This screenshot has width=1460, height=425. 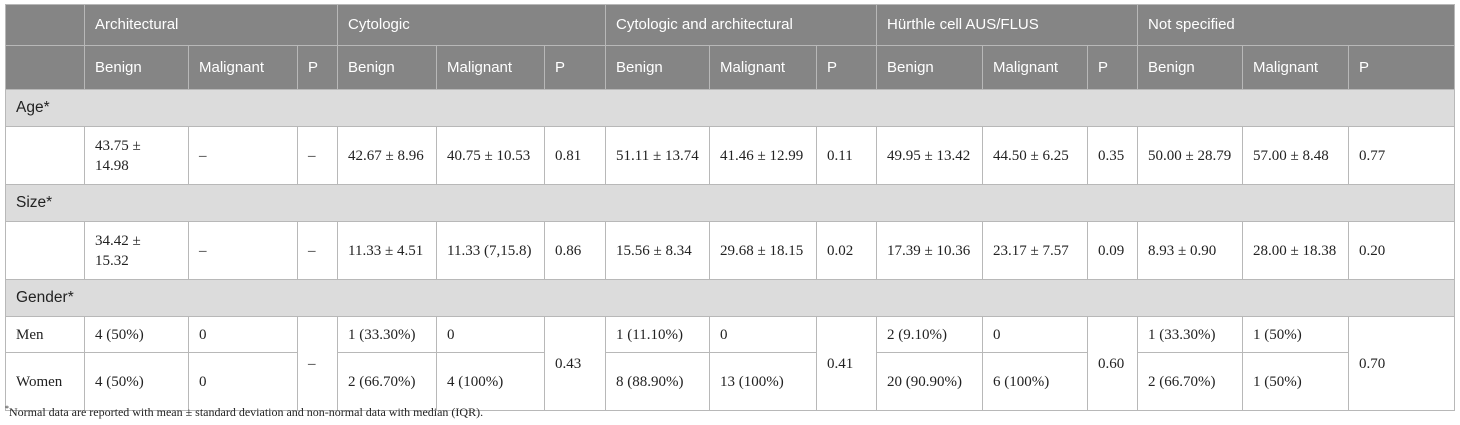 What do you see at coordinates (763, 250) in the screenshot?
I see `table-cell: 29.68 ± 18.15` at bounding box center [763, 250].